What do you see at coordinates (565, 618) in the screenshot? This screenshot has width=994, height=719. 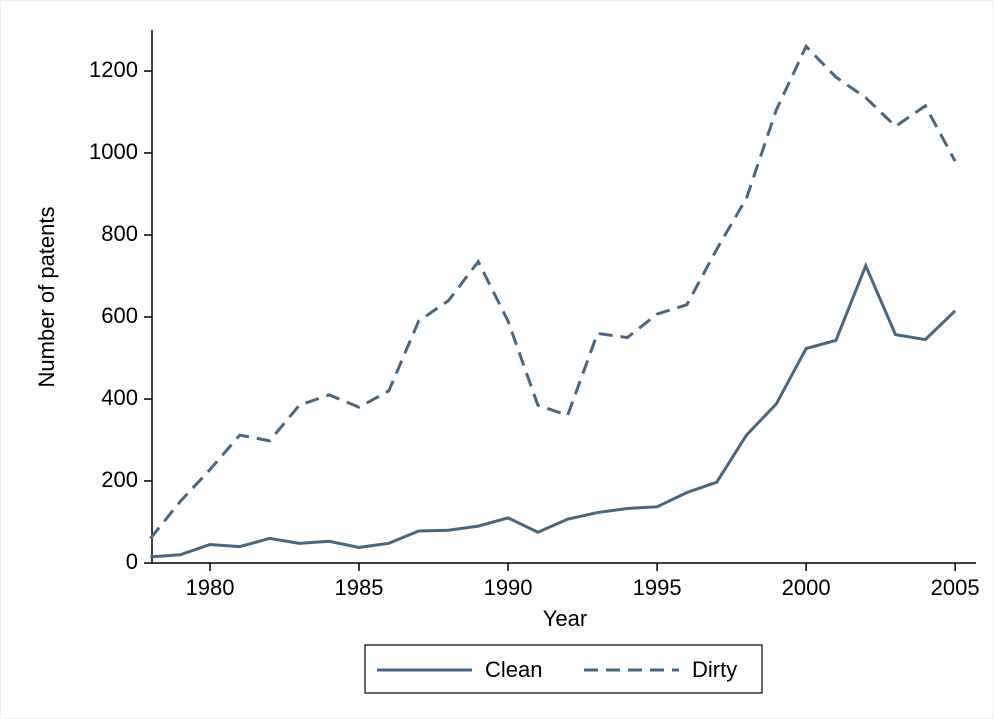 I see `x-axis-label: Year` at bounding box center [565, 618].